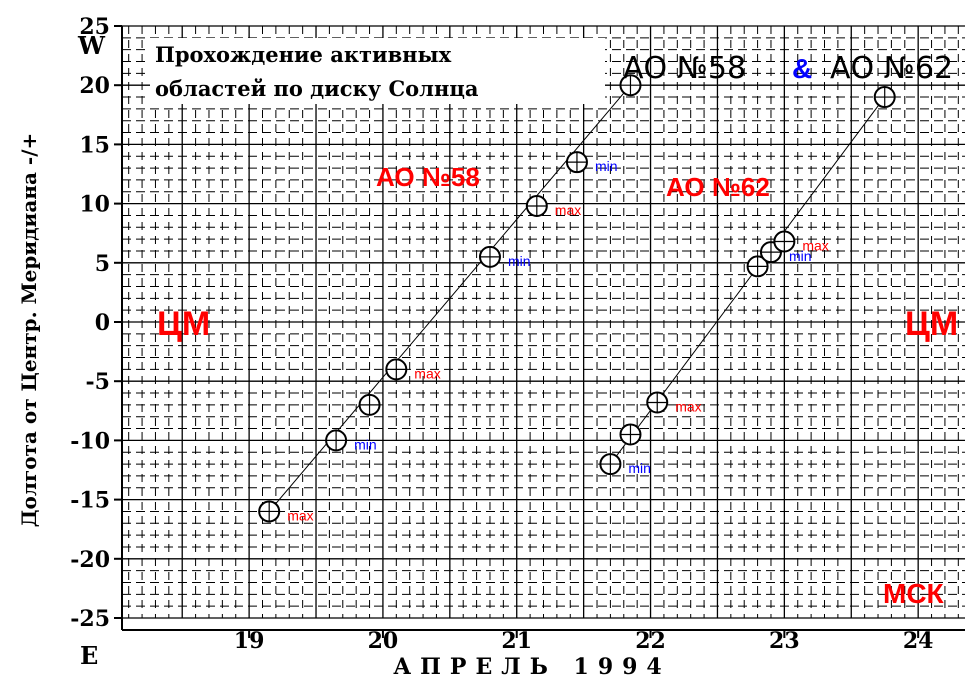  I want to click on title-line-2: областей по диску Солнца, so click(317, 88).